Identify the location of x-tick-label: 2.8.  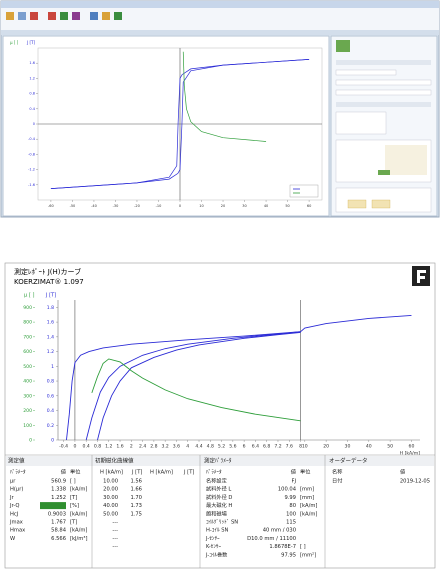
(153, 447).